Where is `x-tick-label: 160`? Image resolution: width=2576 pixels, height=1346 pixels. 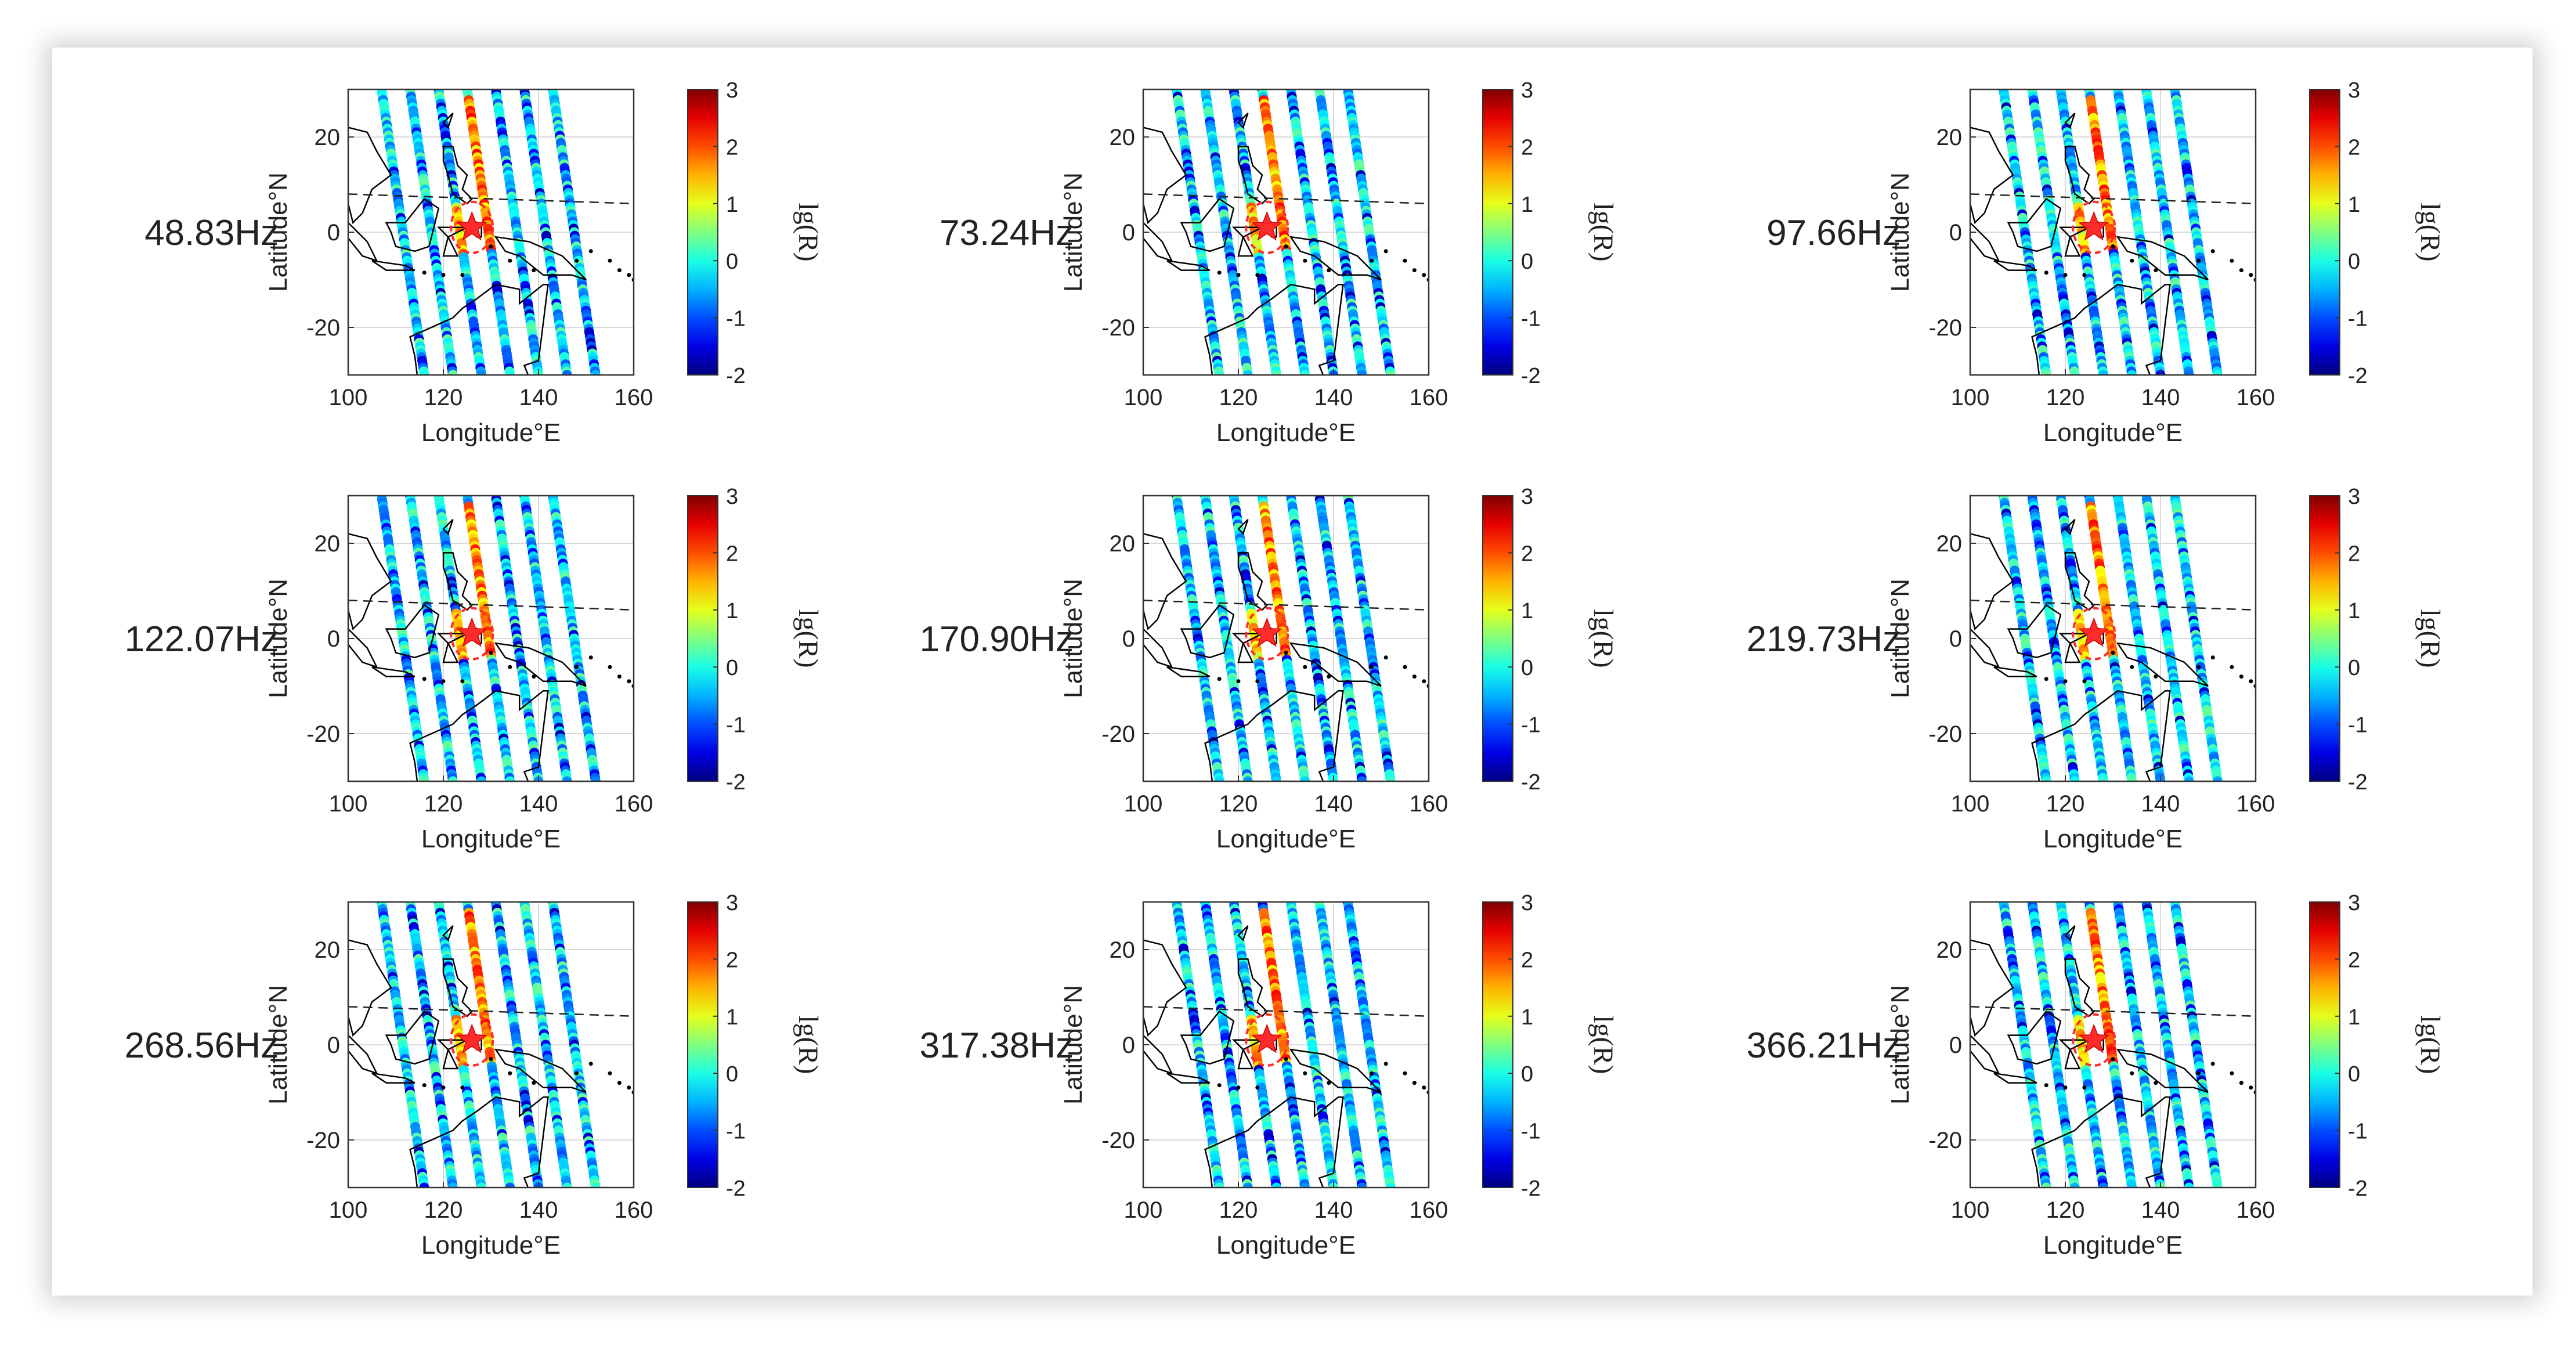
x-tick-label: 160 is located at coordinates (634, 804).